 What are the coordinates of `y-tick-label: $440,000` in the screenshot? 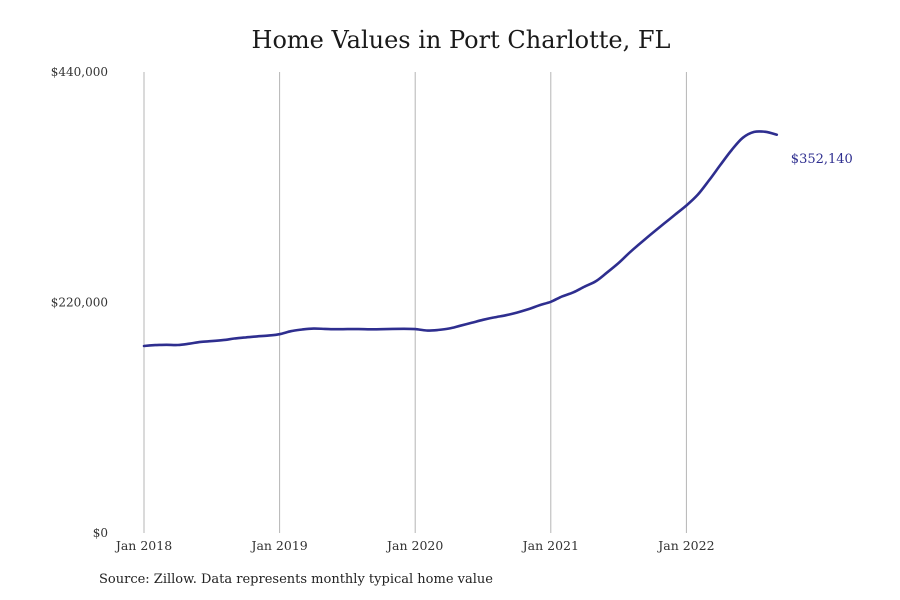 It's located at (79, 72).